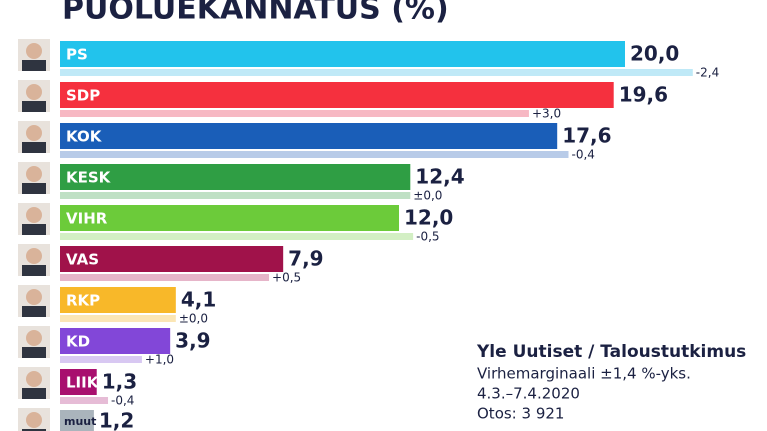 This screenshot has width=767, height=431. I want to click on bar-category: VIHR, so click(87, 219).